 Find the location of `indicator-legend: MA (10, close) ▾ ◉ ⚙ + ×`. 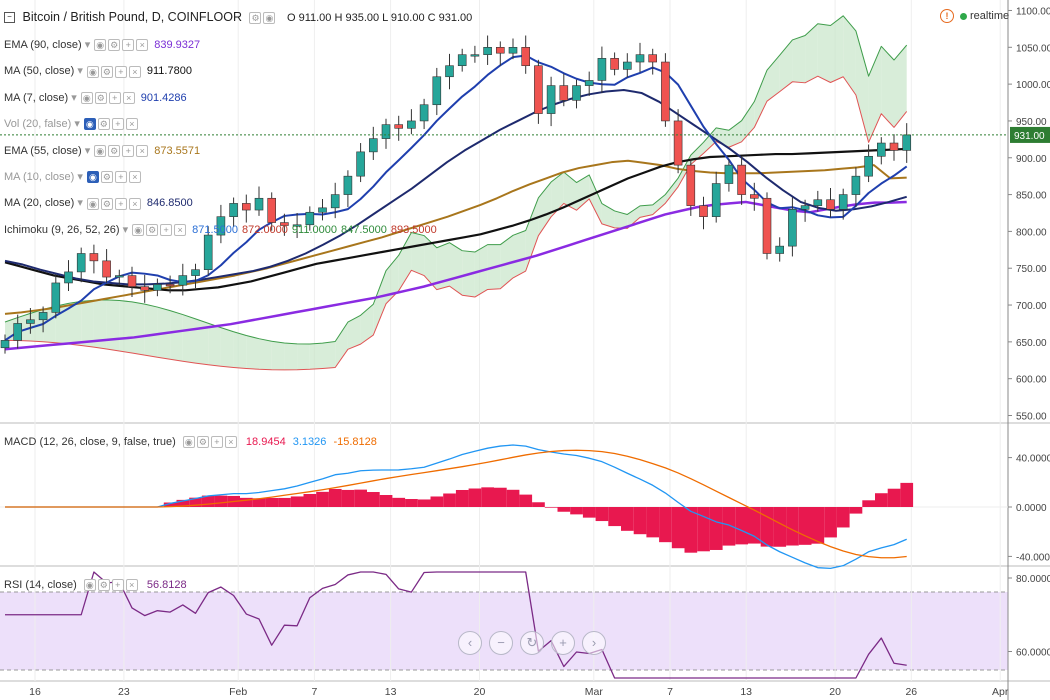

indicator-legend: MA (10, close) ▾ ◉ ⚙ + × is located at coordinates (73, 177).